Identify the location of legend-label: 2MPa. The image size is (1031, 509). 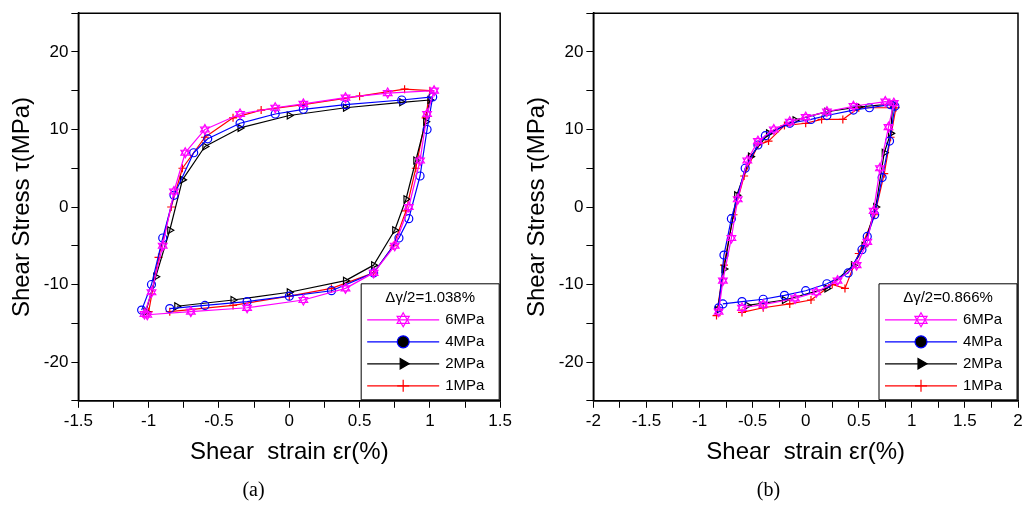
(465, 362).